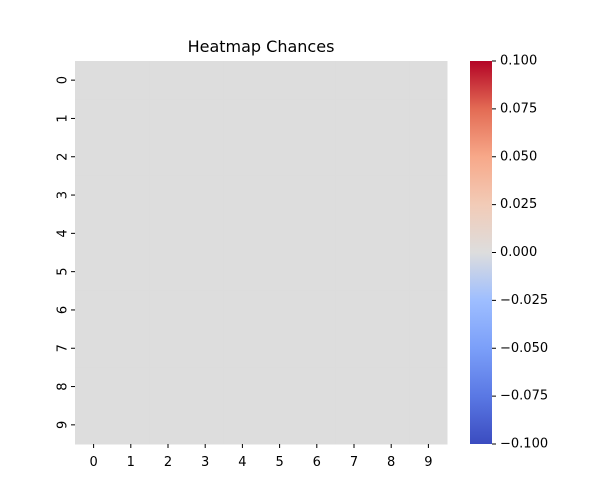  I want to click on colorbar-tick-label: 0.050, so click(518, 156).